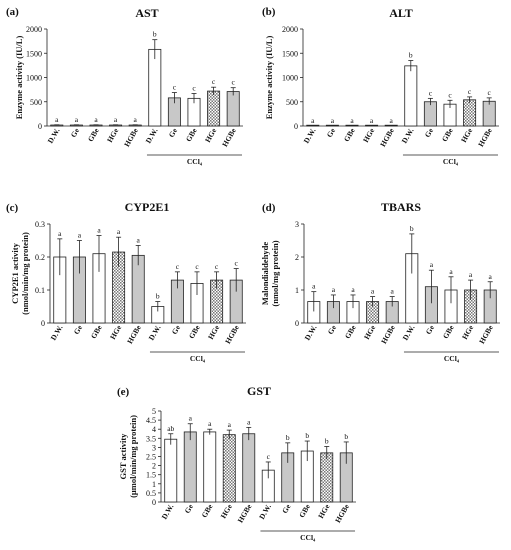 Image resolution: width=511 pixels, height=550 pixels. What do you see at coordinates (265, 274) in the screenshot?
I see `y-axis-label: Malondialdehyde` at bounding box center [265, 274].